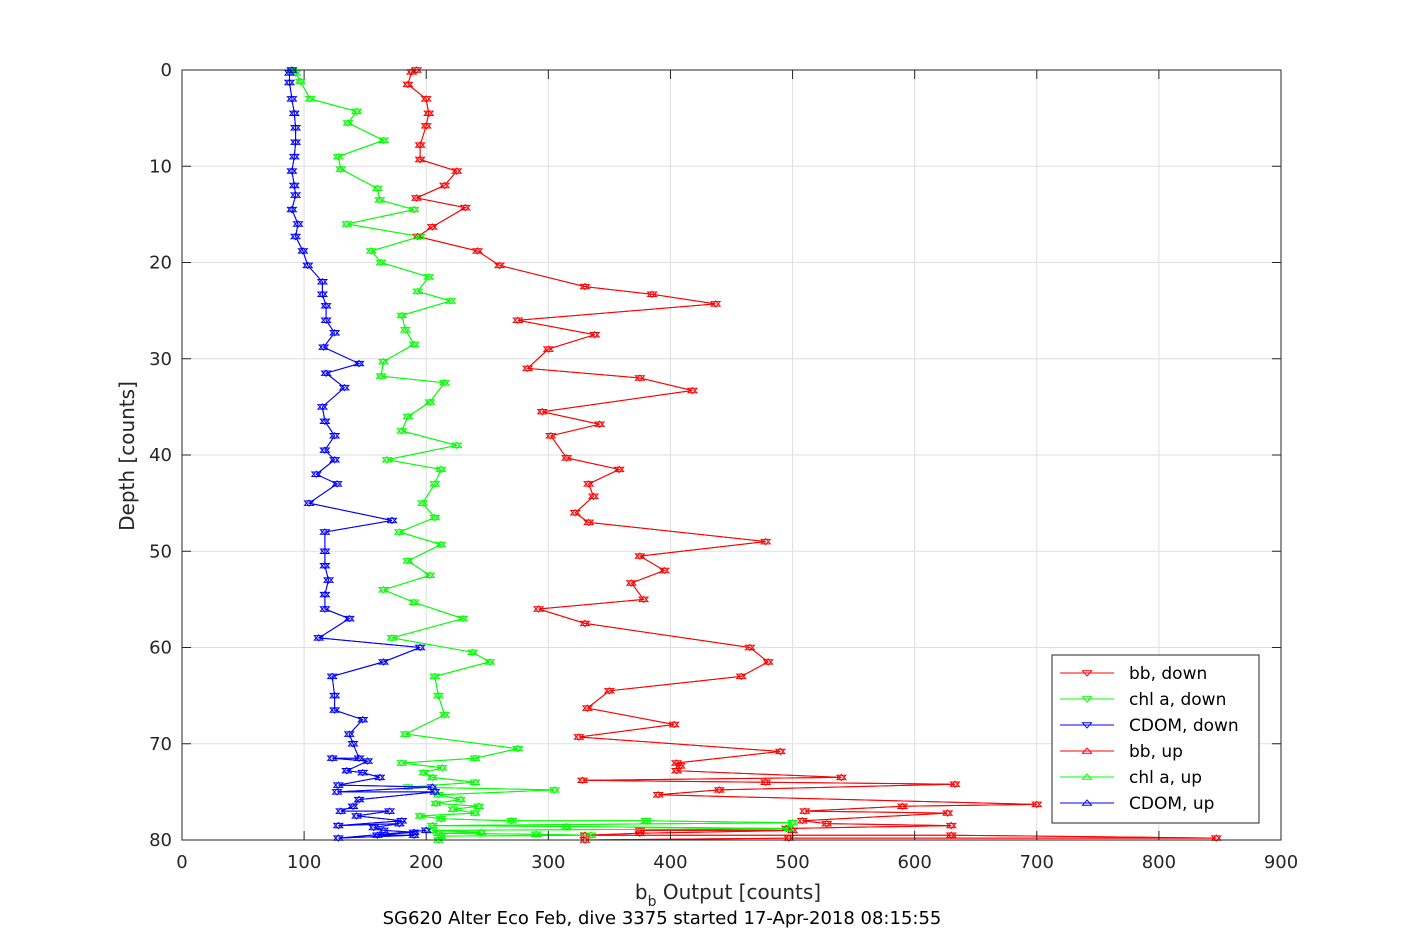  What do you see at coordinates (160, 648) in the screenshot?
I see `y-tick-label: 60` at bounding box center [160, 648].